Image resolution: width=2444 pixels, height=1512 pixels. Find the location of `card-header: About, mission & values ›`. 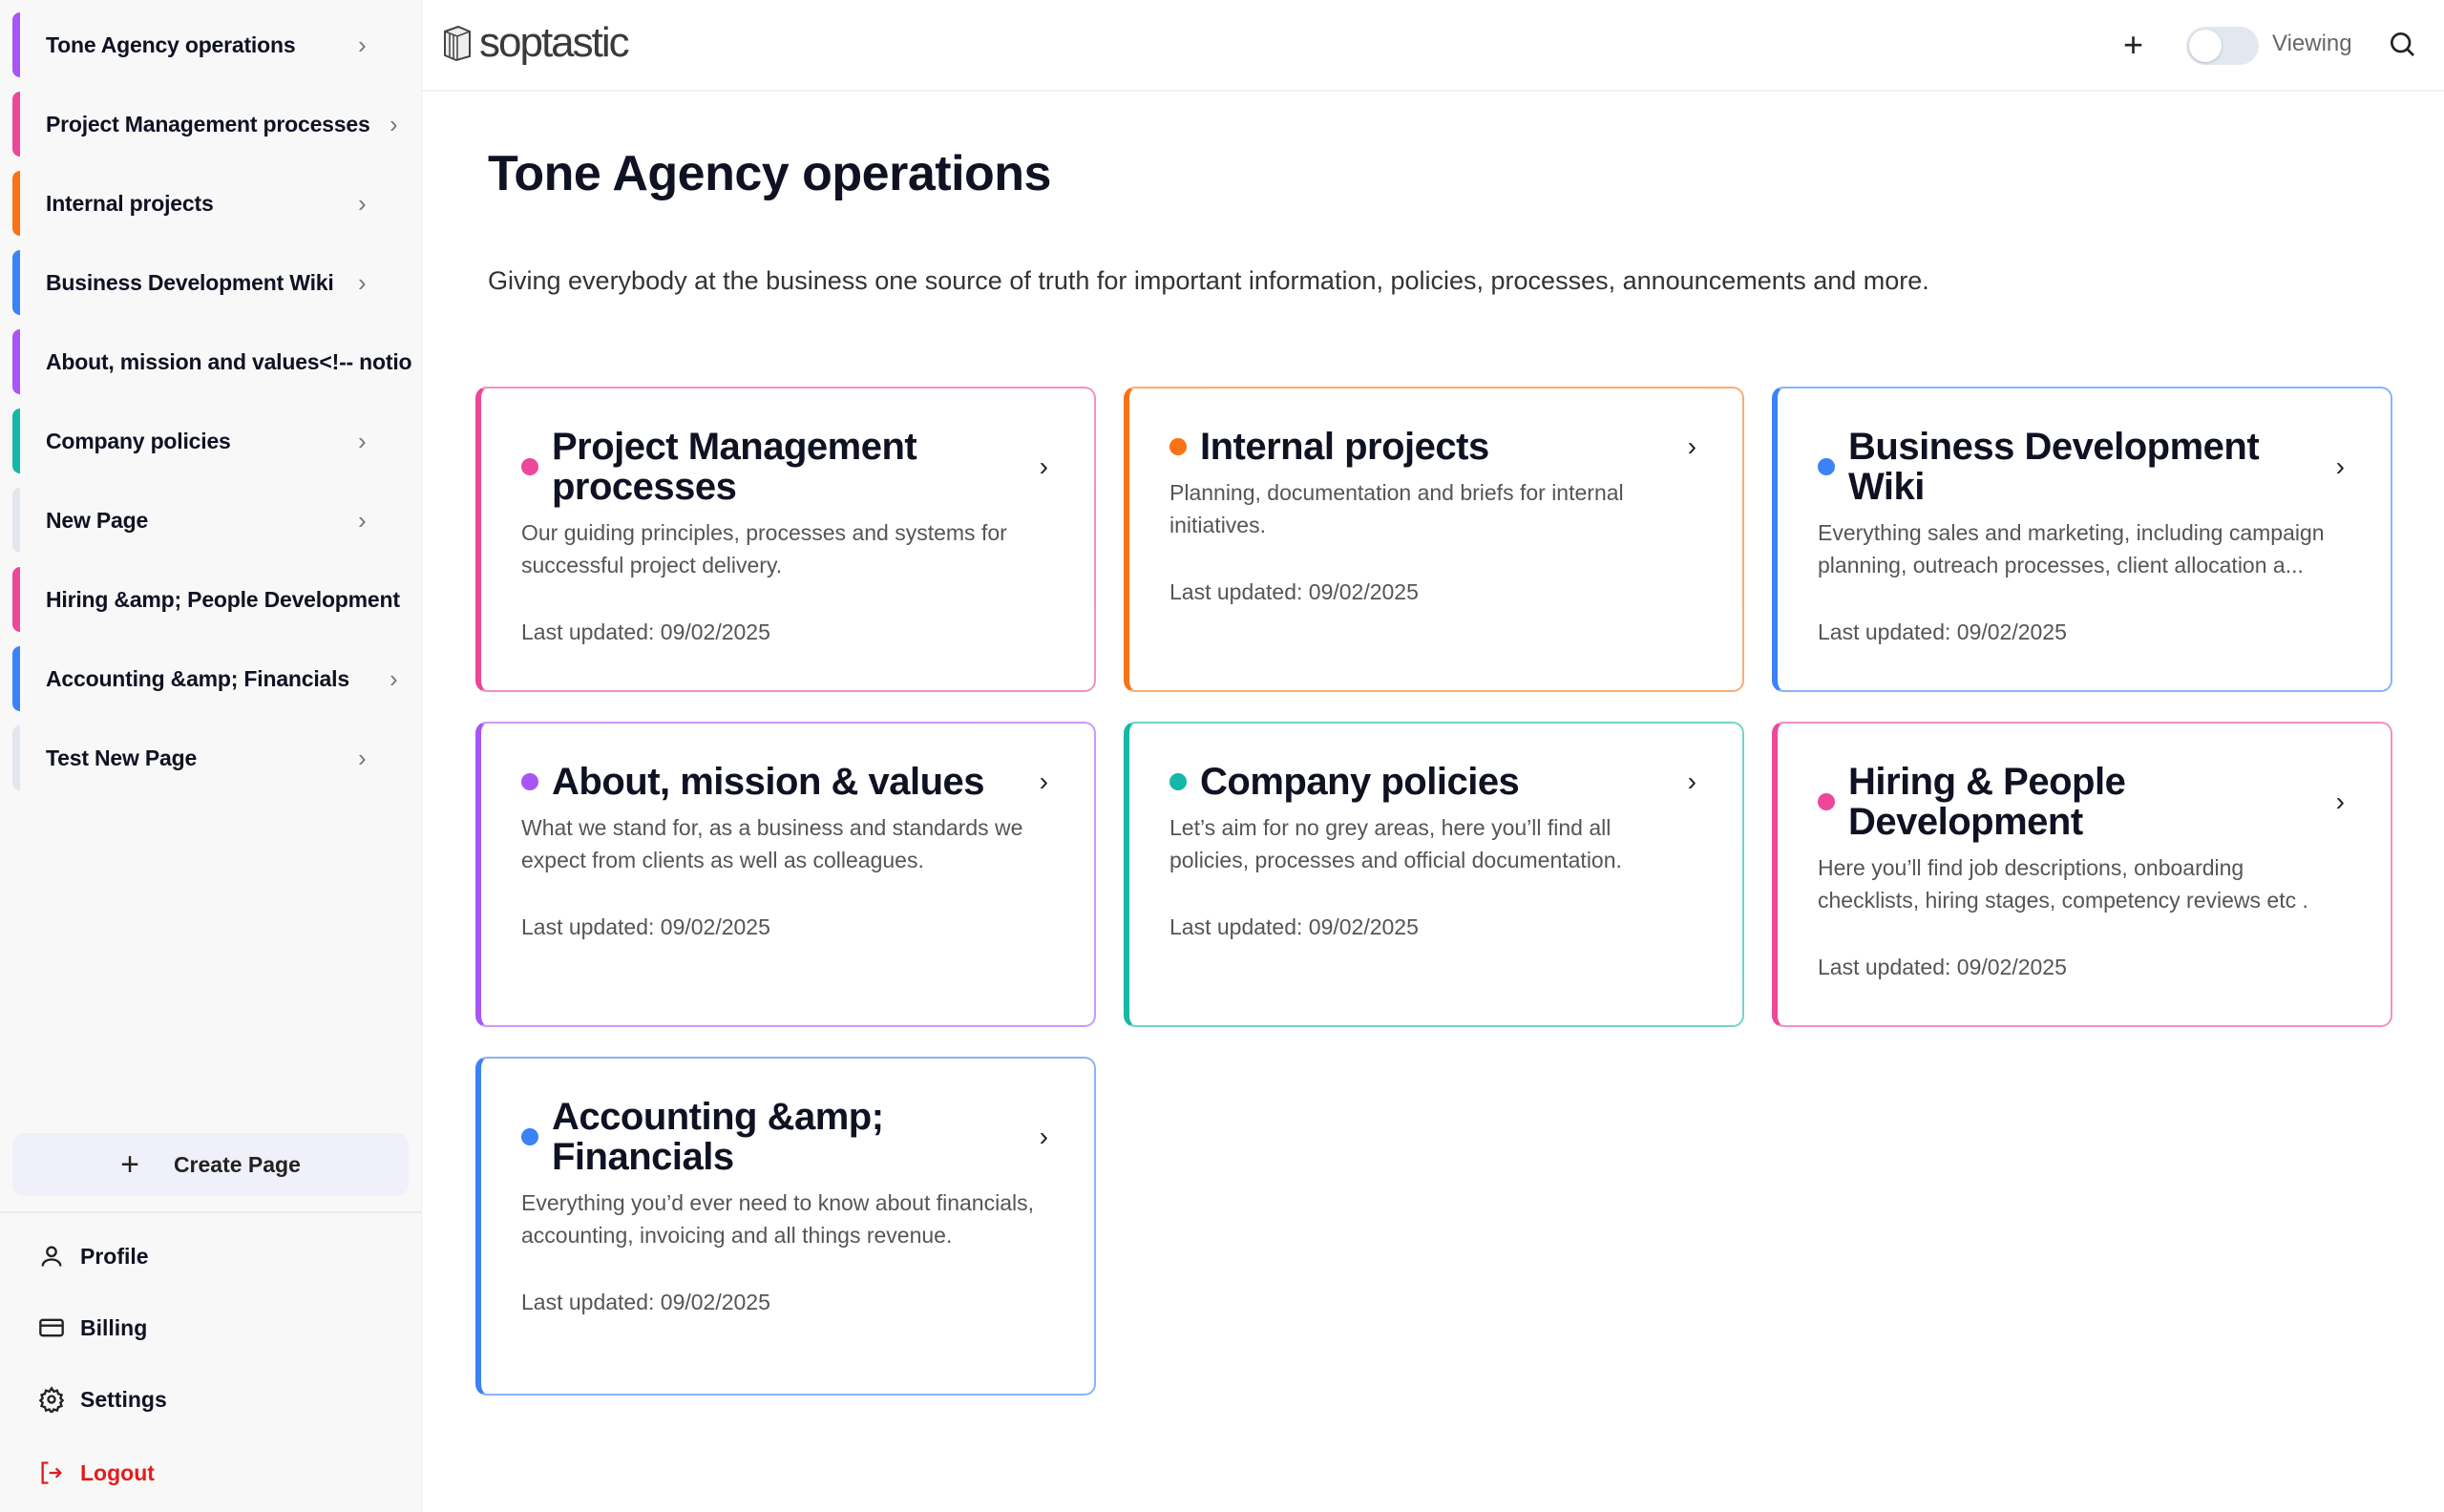

card-header: About, mission & values › is located at coordinates (784, 782).